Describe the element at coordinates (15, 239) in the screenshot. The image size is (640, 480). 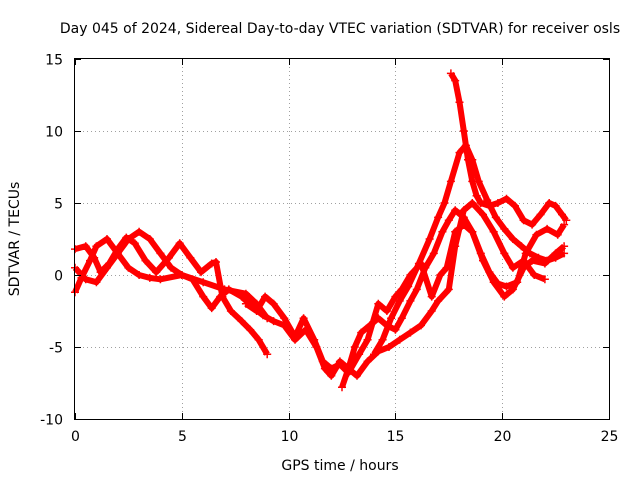
I see `y-axis-label: SDTVAR / TECUs` at that location.